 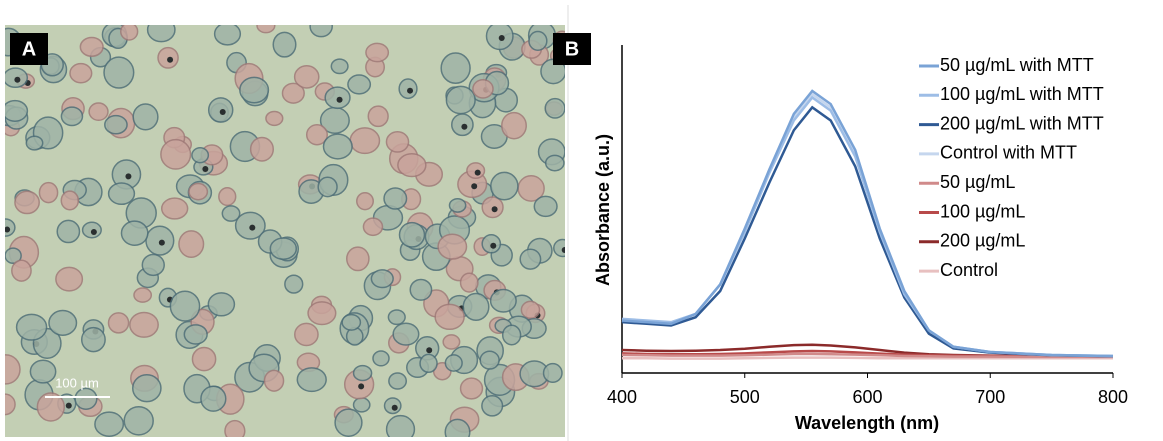 What do you see at coordinates (29, 49) in the screenshot?
I see `panel-label-box` at bounding box center [29, 49].